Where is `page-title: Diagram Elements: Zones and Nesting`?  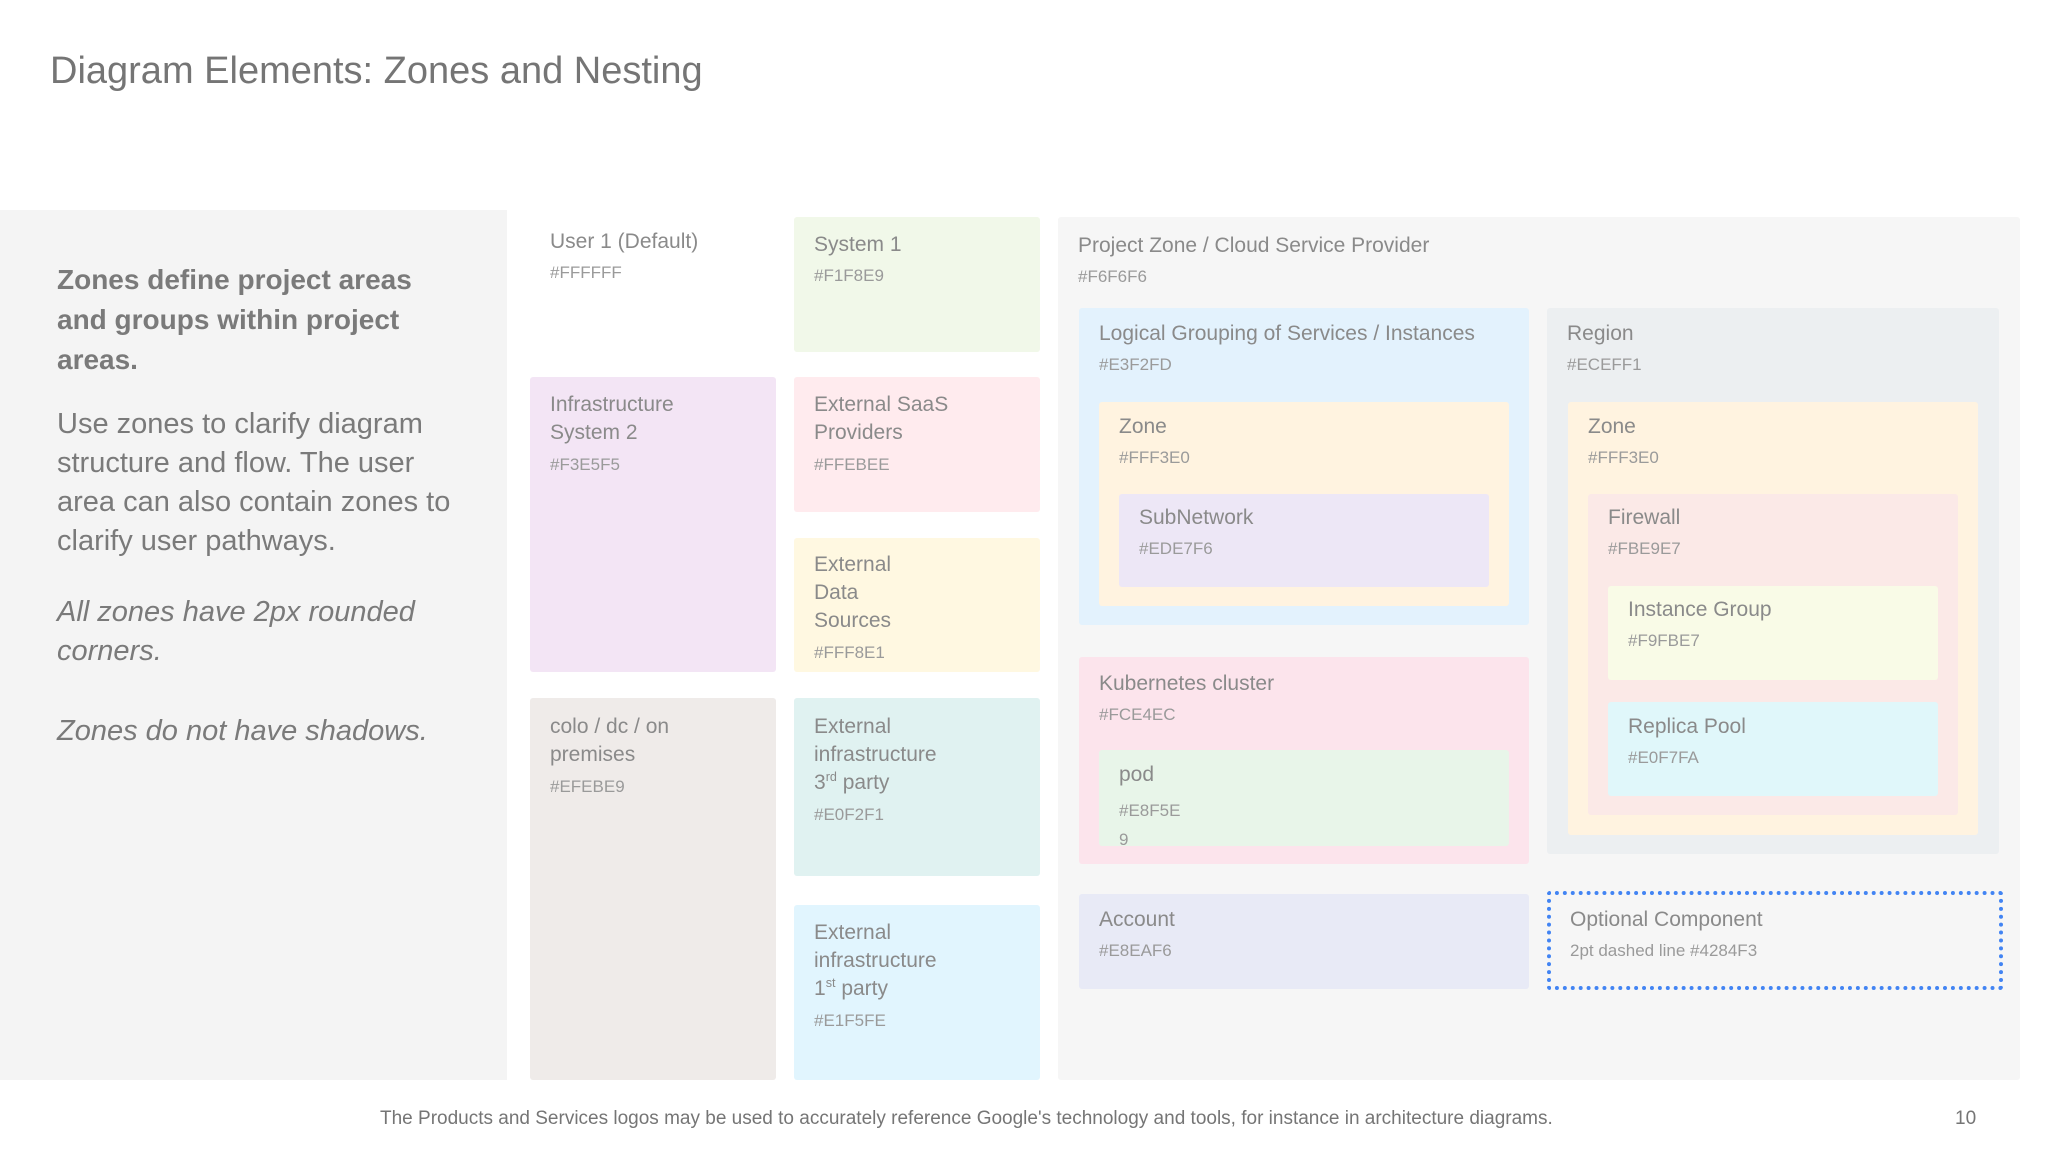
page-title: Diagram Elements: Zones and Nesting is located at coordinates (376, 71).